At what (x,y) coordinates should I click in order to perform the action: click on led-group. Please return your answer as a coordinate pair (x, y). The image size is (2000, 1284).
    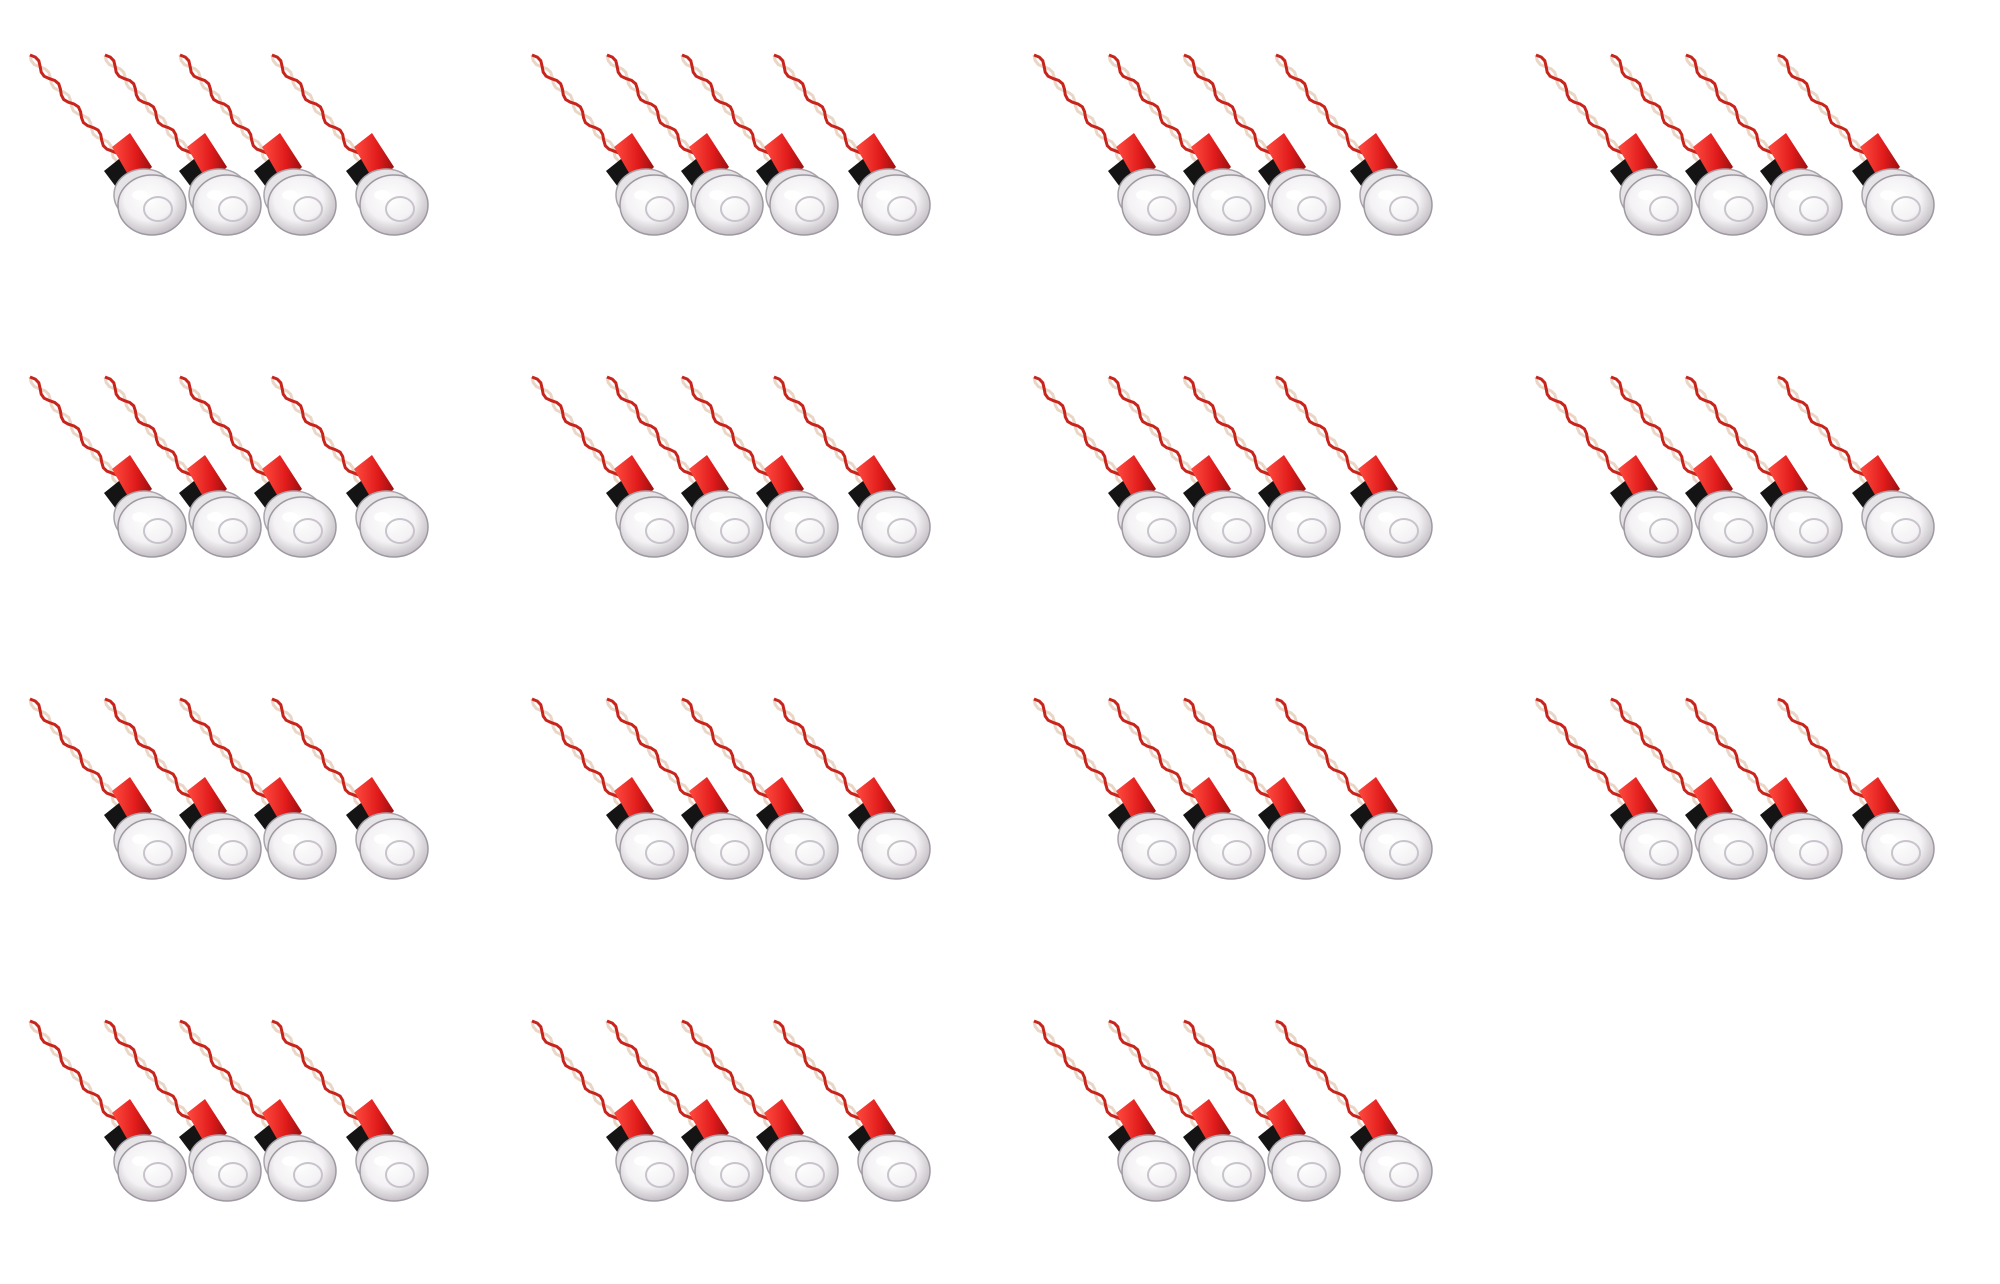
    Looking at the image, I should click on (752, 799).